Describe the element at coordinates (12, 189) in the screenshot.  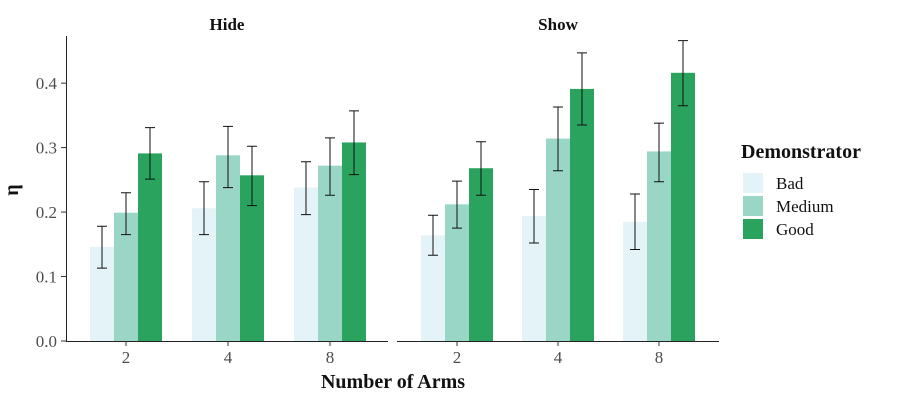
I see `y-axis-title: η` at that location.